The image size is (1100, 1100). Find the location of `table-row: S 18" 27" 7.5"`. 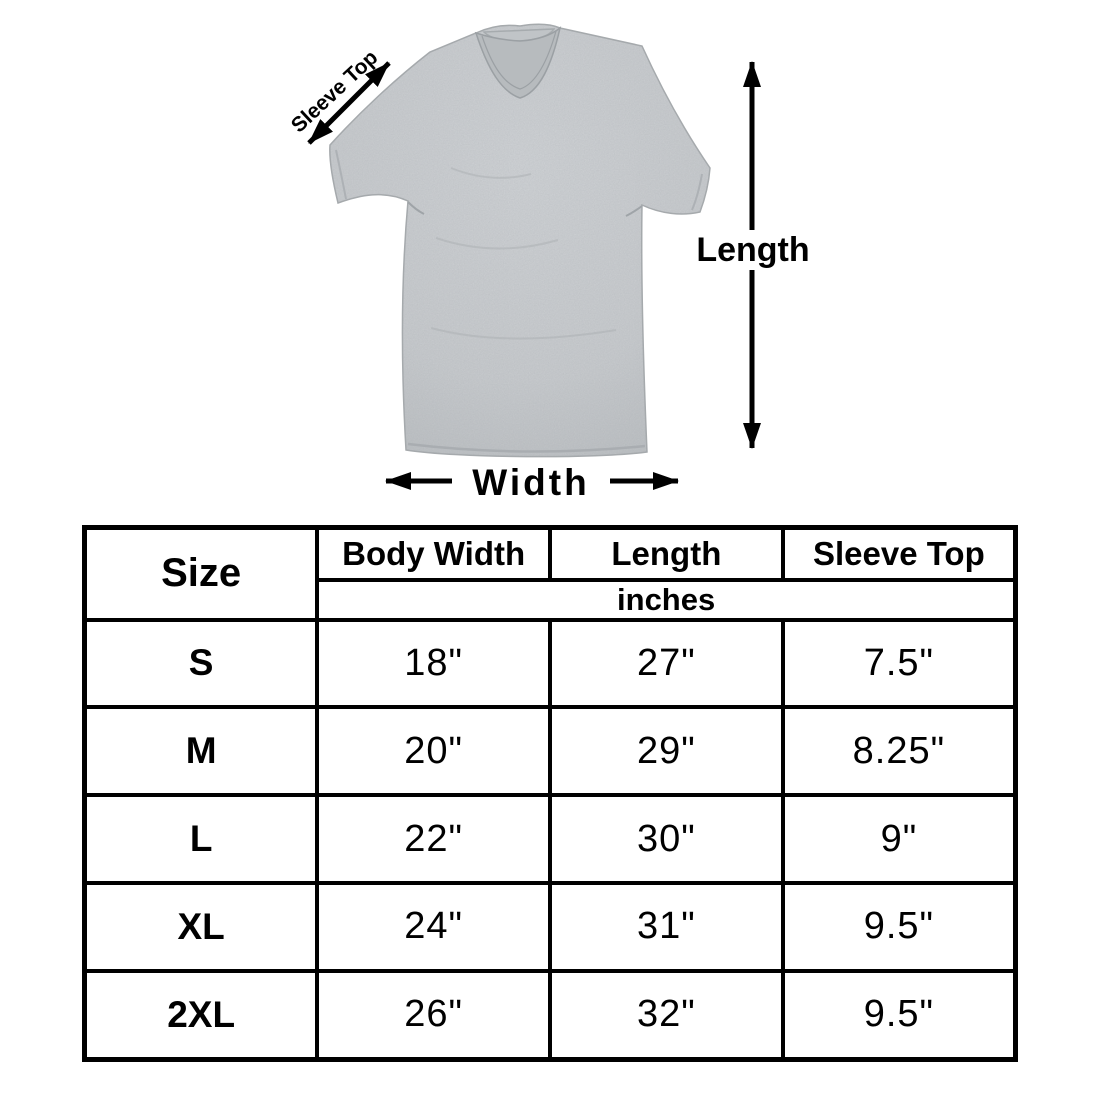

table-row: S 18" 27" 7.5" is located at coordinates (550, 663).